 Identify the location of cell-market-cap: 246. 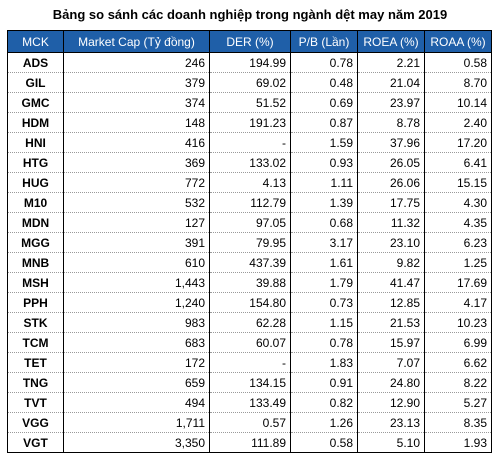
(136, 62).